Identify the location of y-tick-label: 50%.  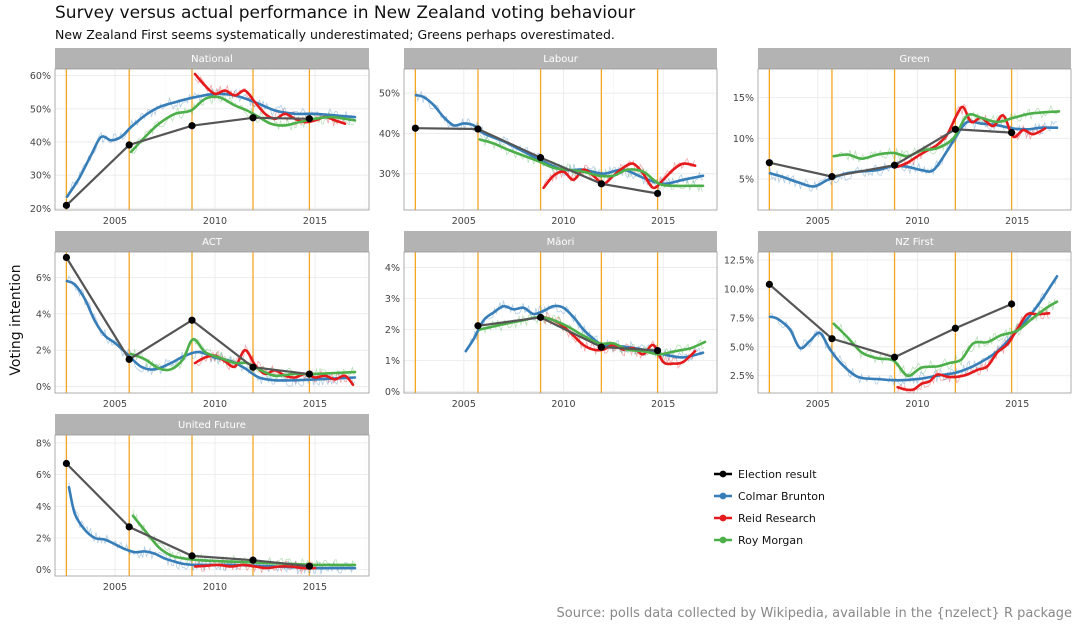
(40, 109).